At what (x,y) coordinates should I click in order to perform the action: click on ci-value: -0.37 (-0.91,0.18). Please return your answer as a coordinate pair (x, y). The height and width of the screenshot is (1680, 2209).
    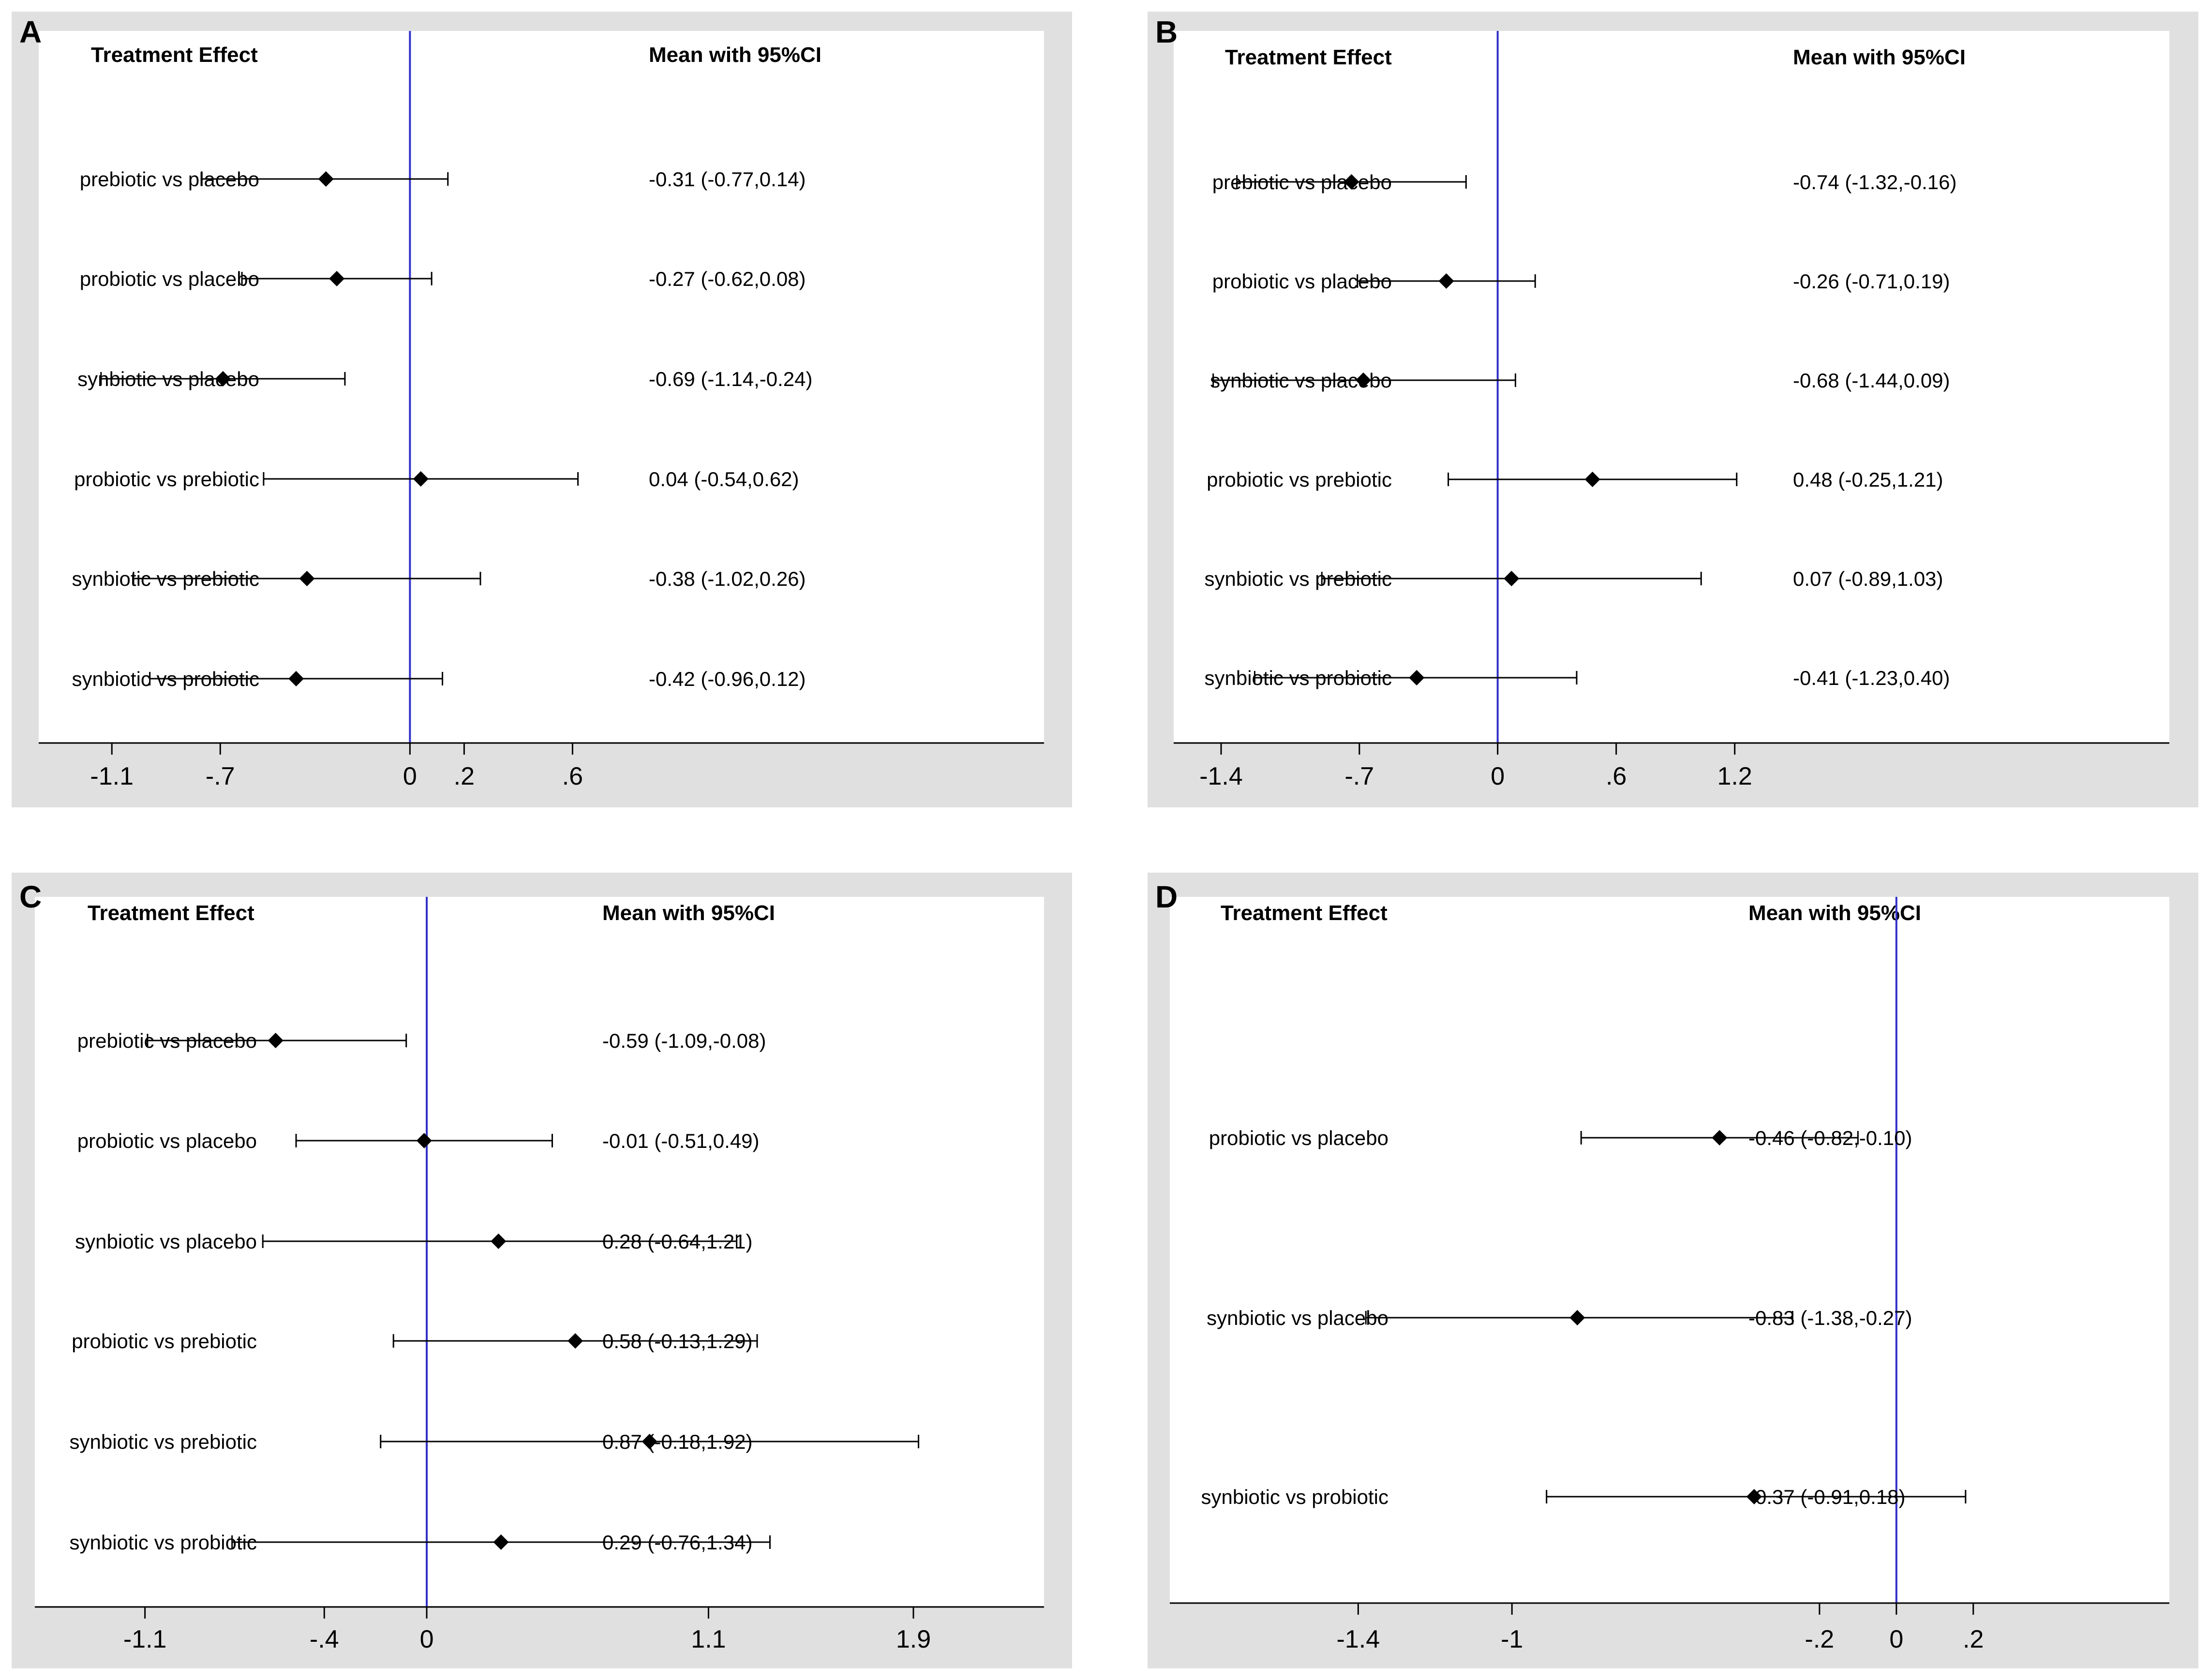
    Looking at the image, I should click on (1827, 1497).